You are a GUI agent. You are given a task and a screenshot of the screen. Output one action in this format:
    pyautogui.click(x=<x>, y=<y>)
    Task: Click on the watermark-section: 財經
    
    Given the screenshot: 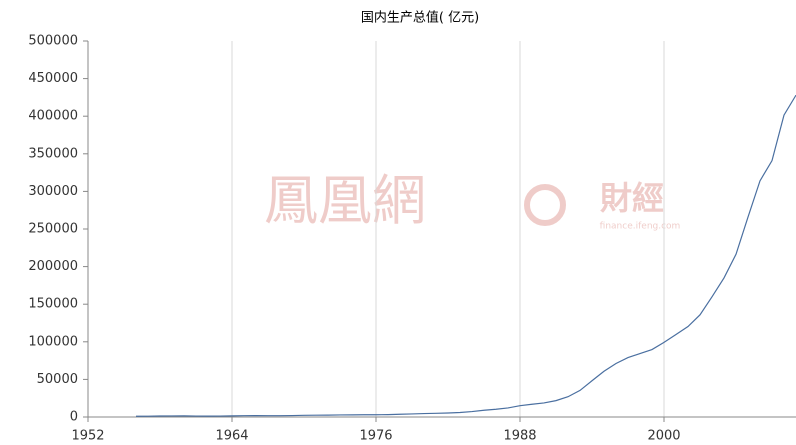 What is the action you would take?
    pyautogui.click(x=632, y=198)
    